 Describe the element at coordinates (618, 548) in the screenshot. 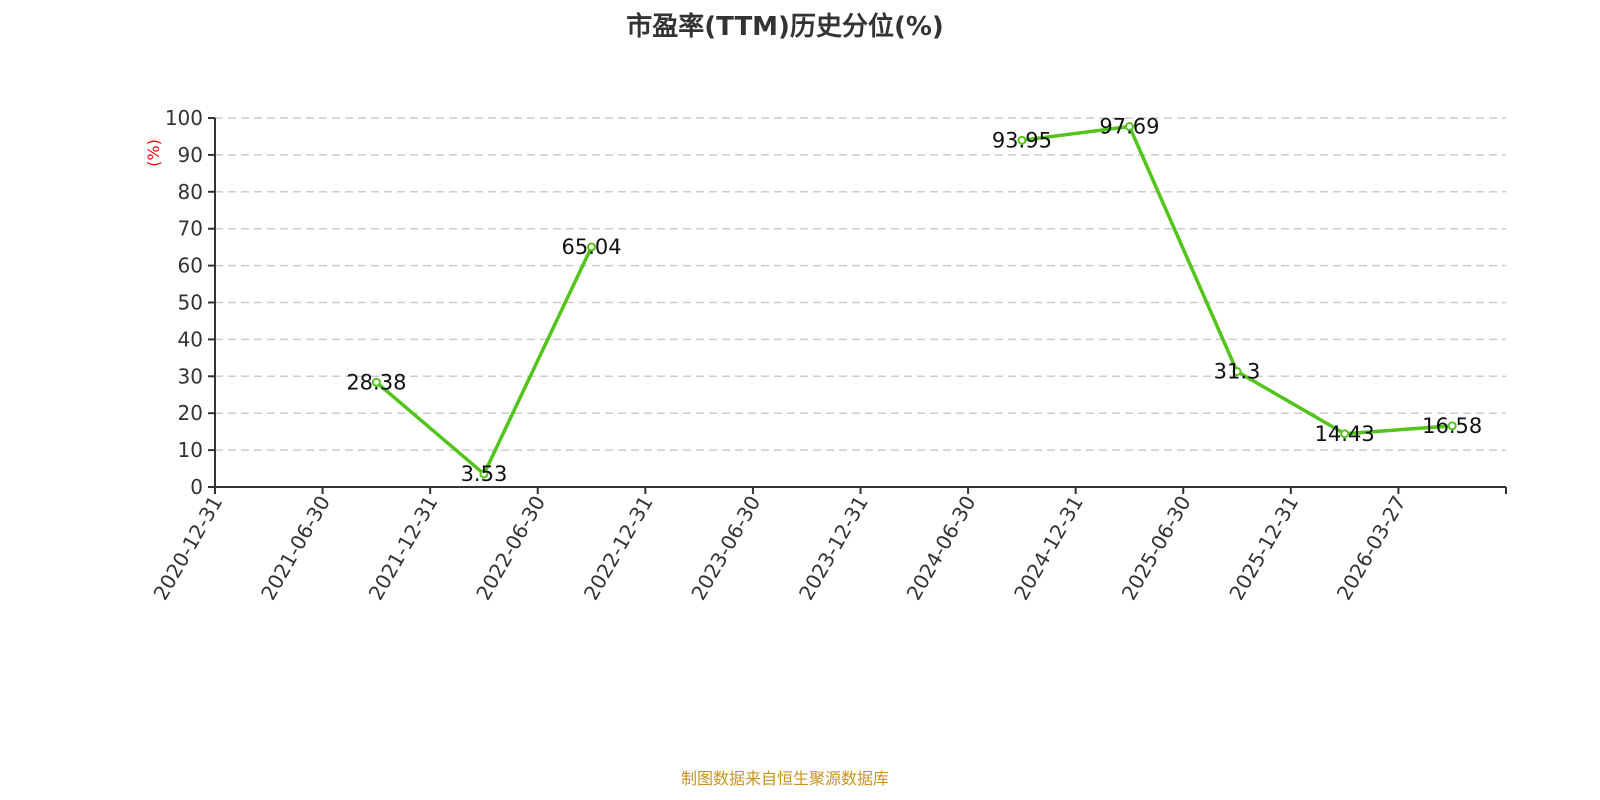

I see `x-tick-label: 2022-12-31` at that location.